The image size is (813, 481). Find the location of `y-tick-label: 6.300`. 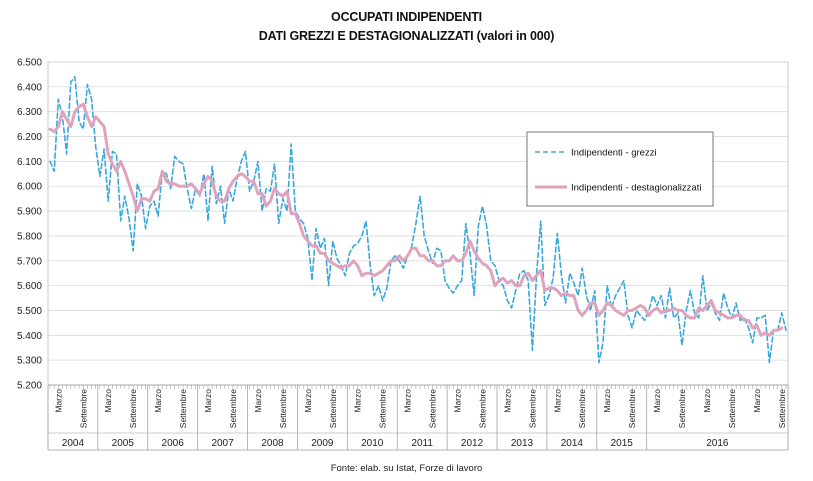

y-tick-label: 6.300 is located at coordinates (29, 112).